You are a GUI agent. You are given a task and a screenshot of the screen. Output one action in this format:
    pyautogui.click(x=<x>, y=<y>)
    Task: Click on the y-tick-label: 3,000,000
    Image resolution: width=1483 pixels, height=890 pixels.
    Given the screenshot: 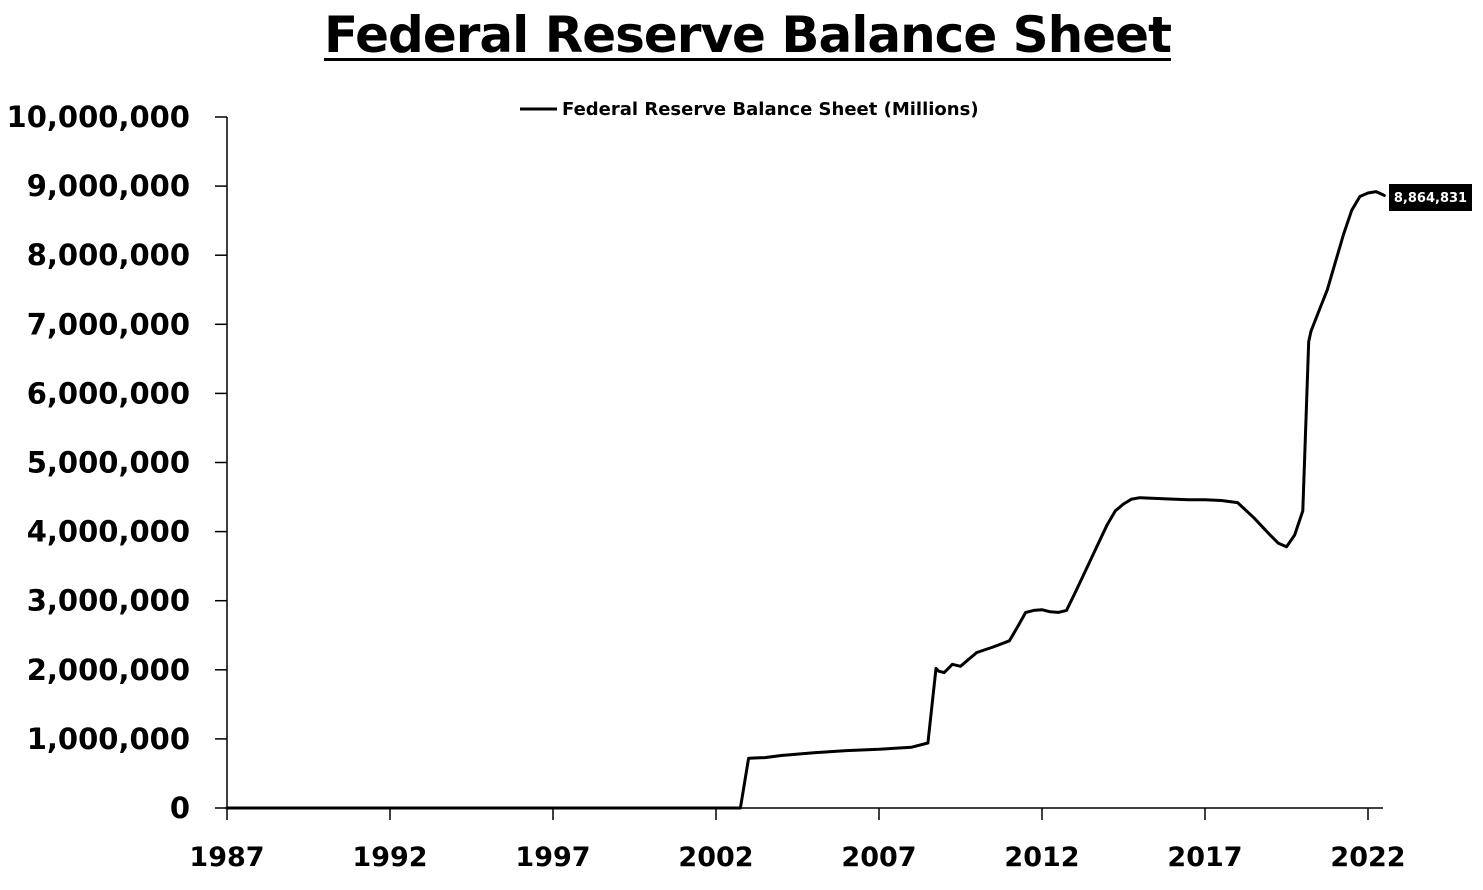 What is the action you would take?
    pyautogui.click(x=108, y=601)
    